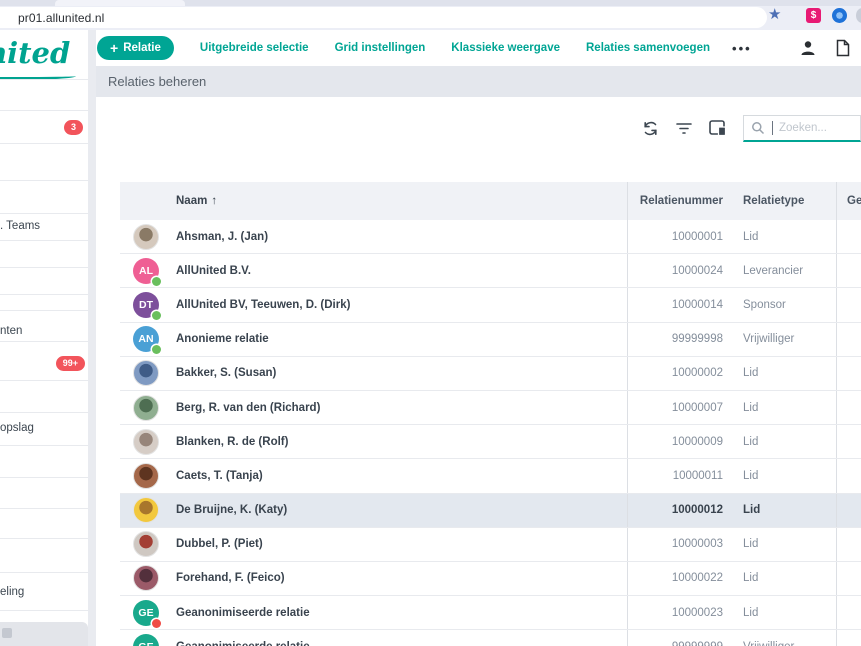  I want to click on table-row: Berg, R. van den (Richard) 10000007 Lid, so click(490, 408).